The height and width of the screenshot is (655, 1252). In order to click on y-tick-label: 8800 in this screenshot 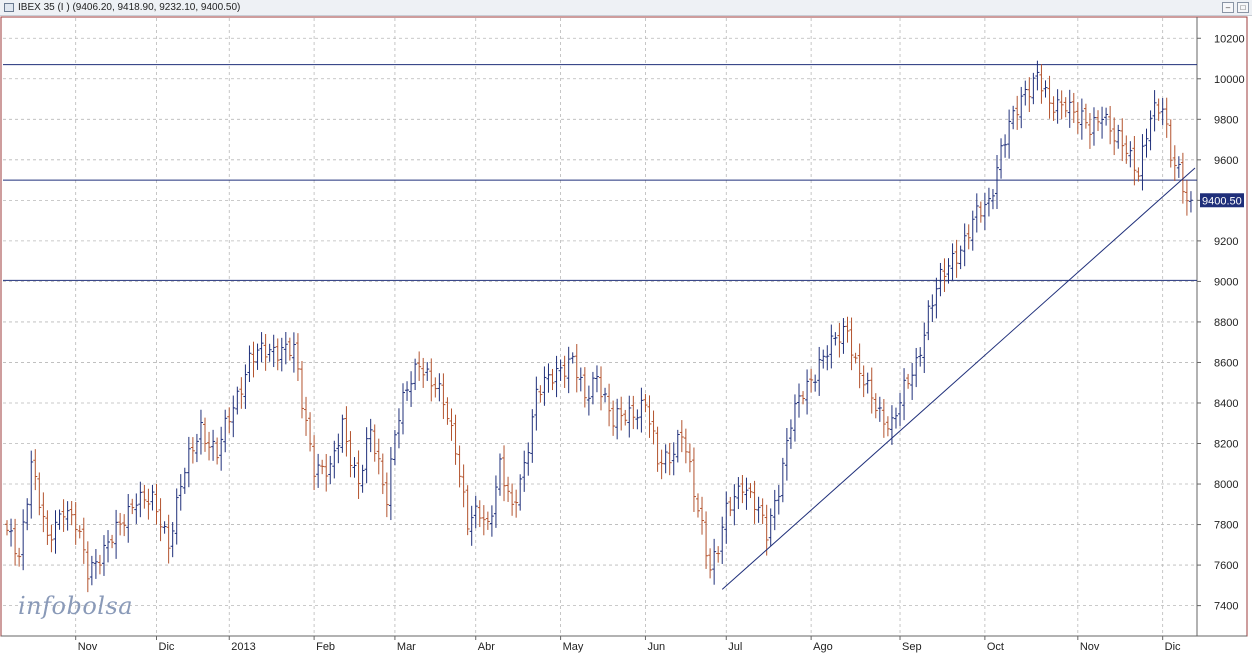, I will do `click(1226, 323)`.